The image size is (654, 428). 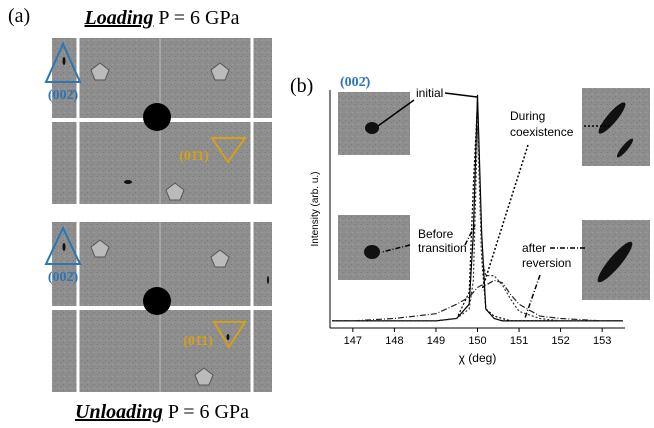 What do you see at coordinates (429, 93) in the screenshot?
I see `annotation: initial` at bounding box center [429, 93].